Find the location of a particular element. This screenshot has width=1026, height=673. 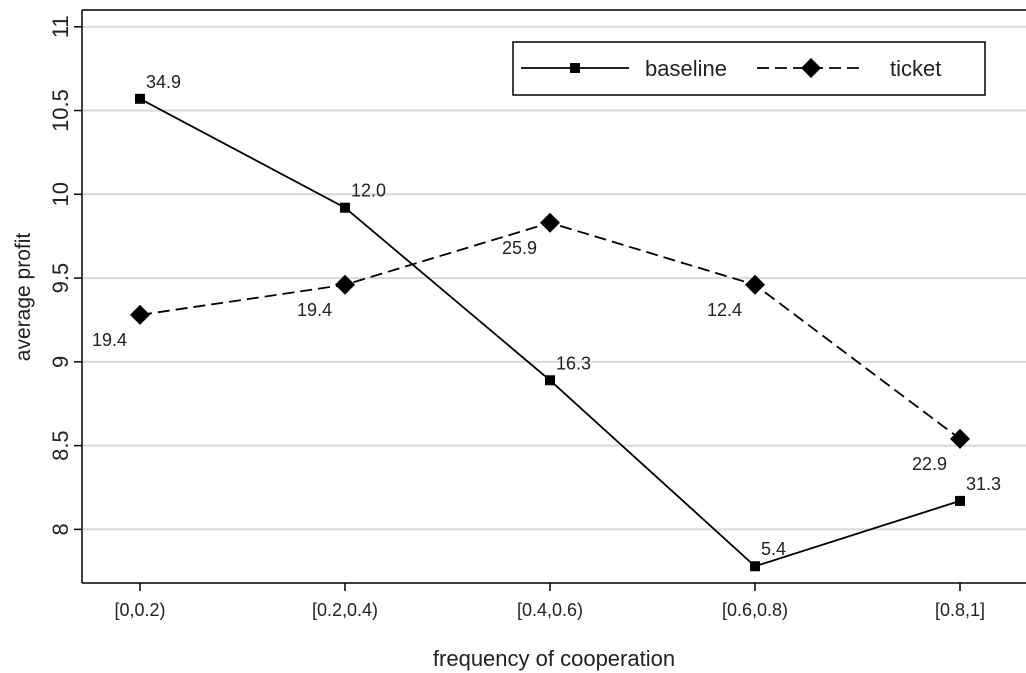

legend-label: ticket is located at coordinates (915, 68).